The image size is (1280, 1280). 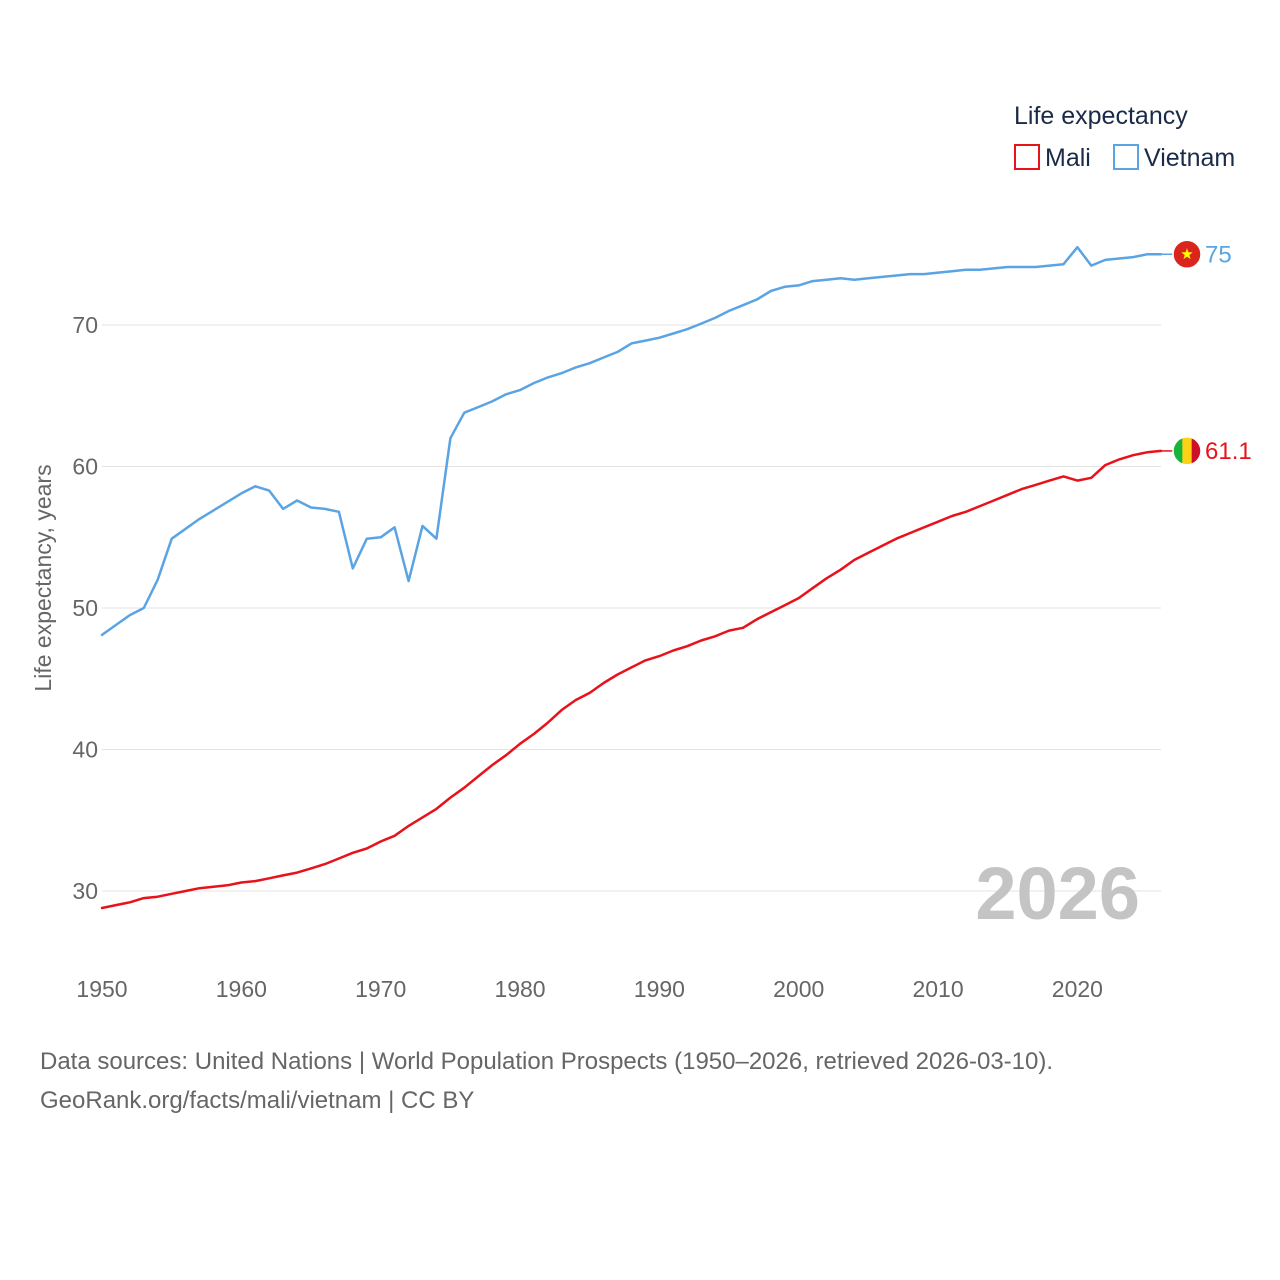 I want to click on x-axis-ticks: 1950 1960 1970 1980 1990 2000 2010 2020, so click(x=589, y=989).